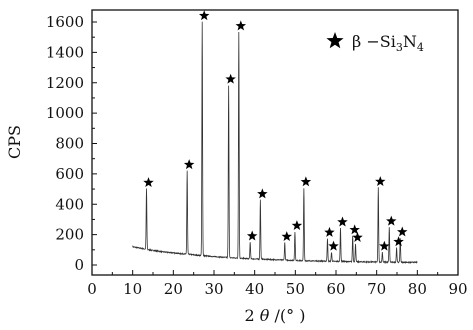 The image size is (473, 330). Describe the element at coordinates (356, 41) in the screenshot. I see `legend-label-beta: β` at that location.